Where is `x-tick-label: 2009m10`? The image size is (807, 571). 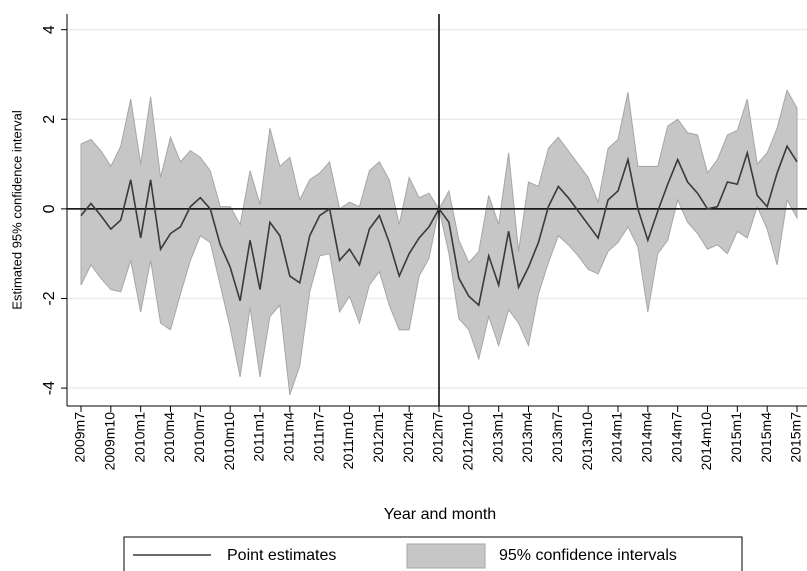 x-tick-label: 2009m10 is located at coordinates (110, 441).